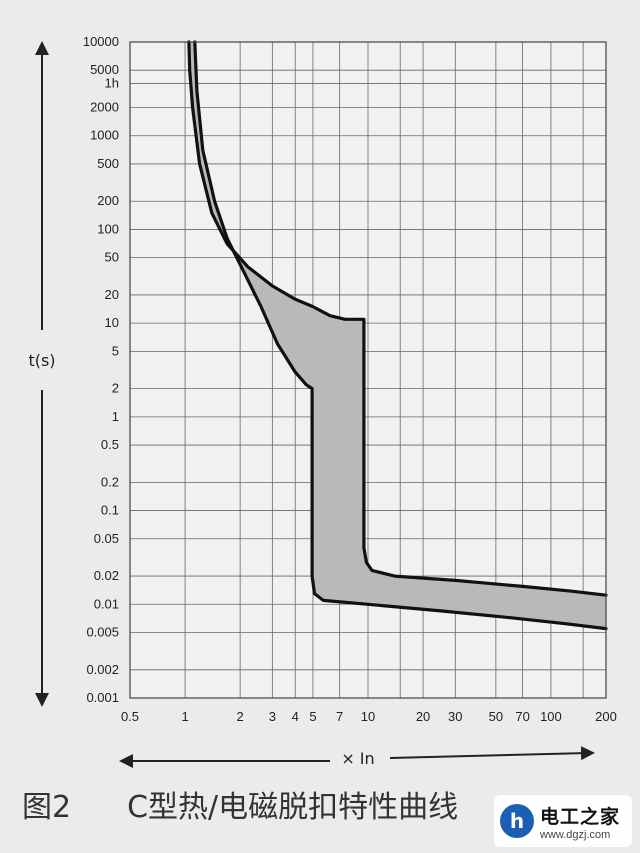 The height and width of the screenshot is (853, 640). Describe the element at coordinates (106, 603) in the screenshot. I see `y-tick-label: 0.01` at that location.